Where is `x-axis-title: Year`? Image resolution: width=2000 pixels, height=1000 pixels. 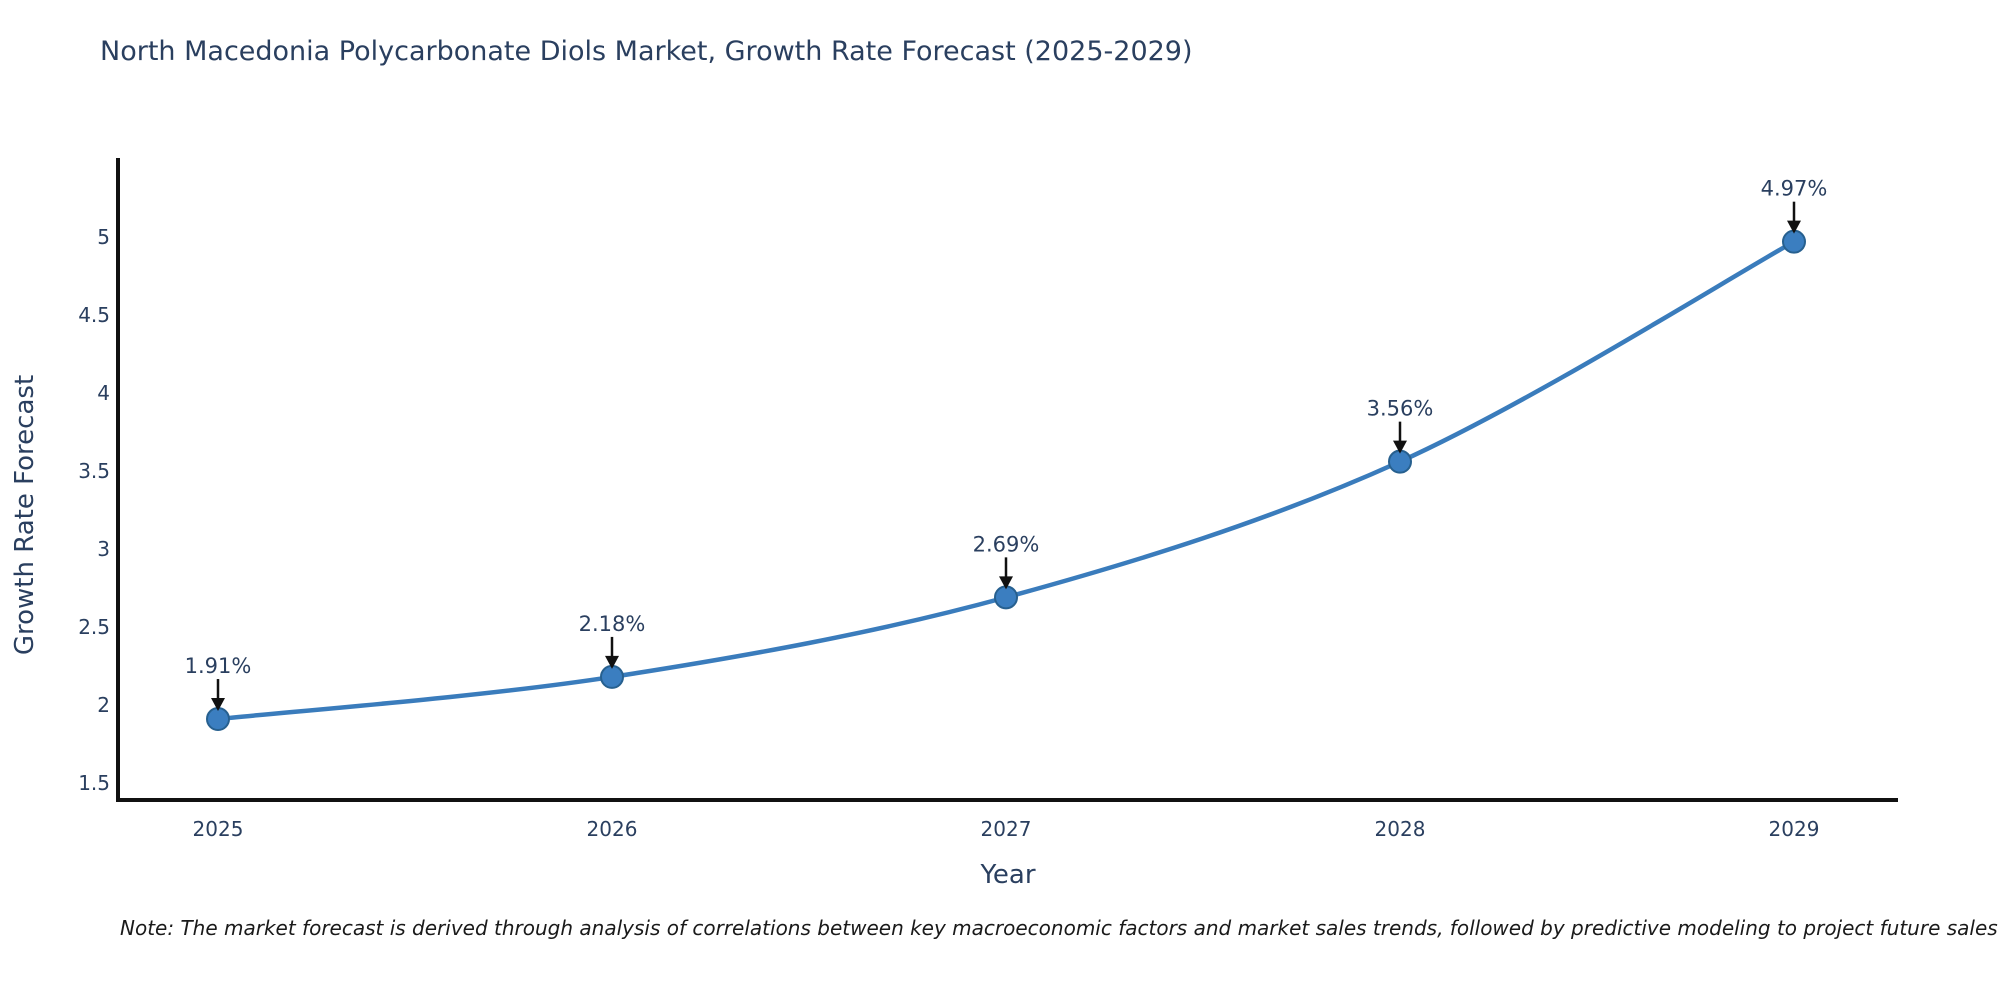 x-axis-title: Year is located at coordinates (1008, 875).